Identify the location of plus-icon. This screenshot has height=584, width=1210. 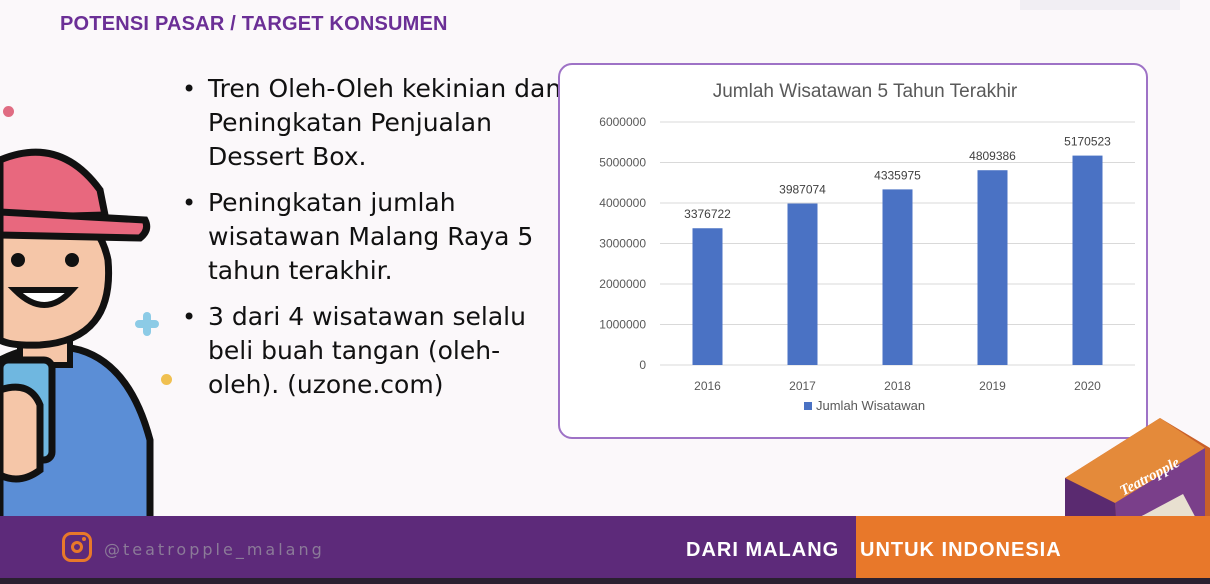
(147, 324).